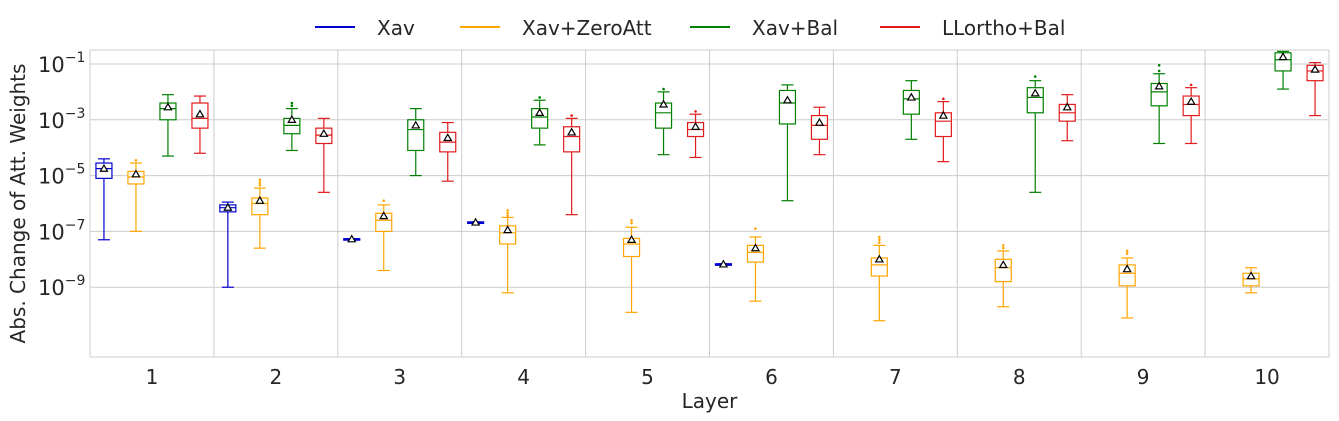  What do you see at coordinates (75, 58) in the screenshot?
I see `y-tick-exponent: −1` at bounding box center [75, 58].